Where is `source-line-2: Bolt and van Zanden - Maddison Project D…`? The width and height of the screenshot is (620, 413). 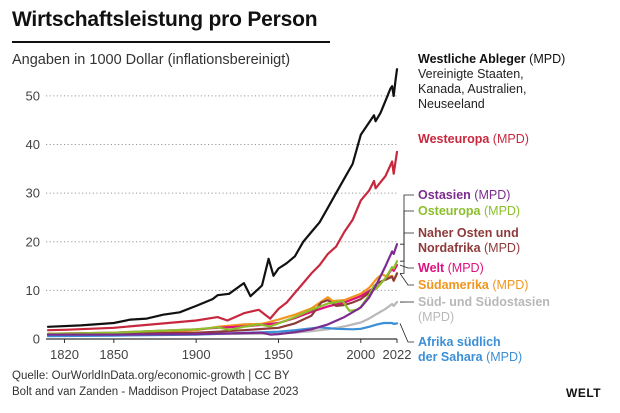 source-line-2: Bolt and van Zanden - Maddison Project D… is located at coordinates (155, 392).